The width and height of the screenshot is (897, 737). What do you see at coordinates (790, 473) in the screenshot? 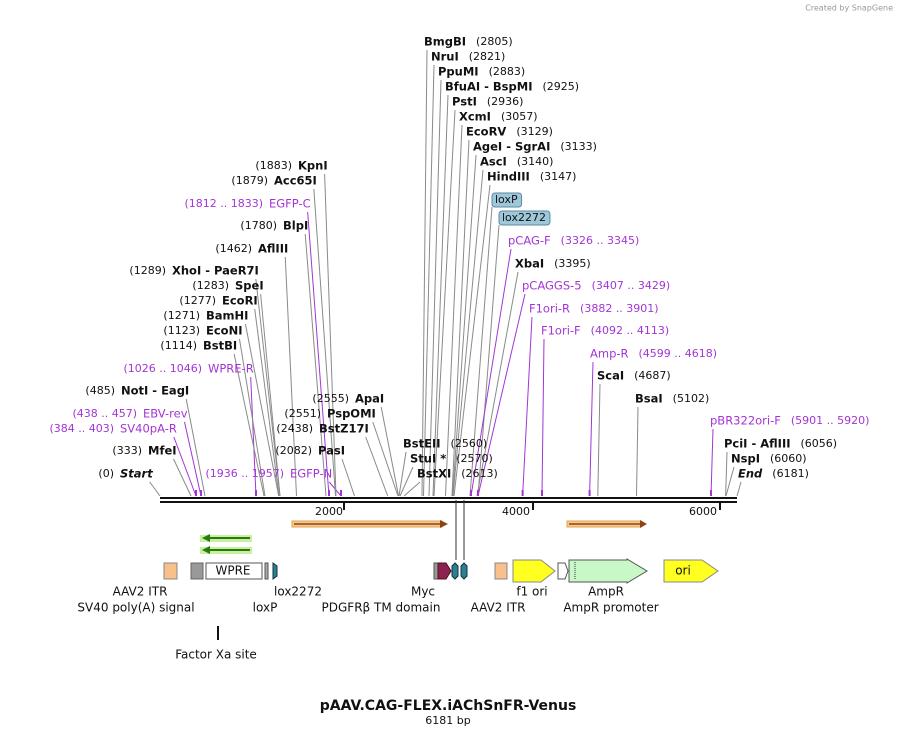
I see `site-position: (6181)` at bounding box center [790, 473].